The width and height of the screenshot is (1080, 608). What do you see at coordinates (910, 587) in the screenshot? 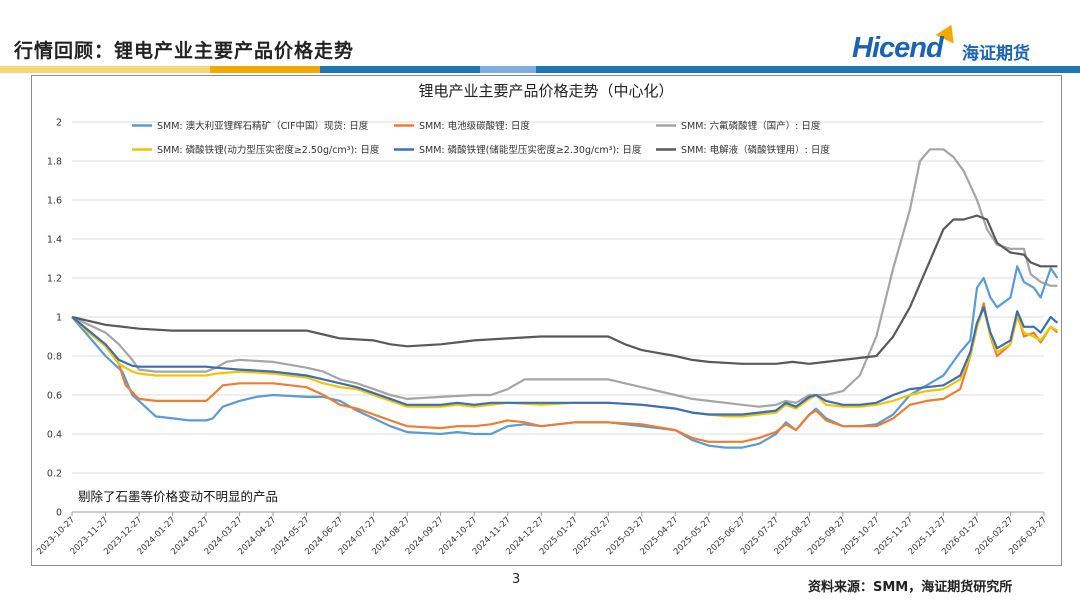
I see `source-note: 资料来源：SMM，海证期货研究所` at bounding box center [910, 587].